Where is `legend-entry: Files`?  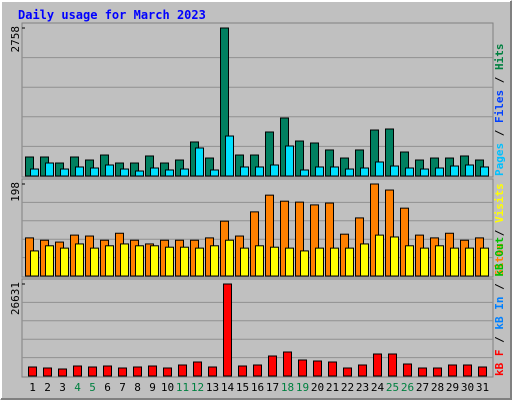 legend-entry: Files is located at coordinates (499, 106).